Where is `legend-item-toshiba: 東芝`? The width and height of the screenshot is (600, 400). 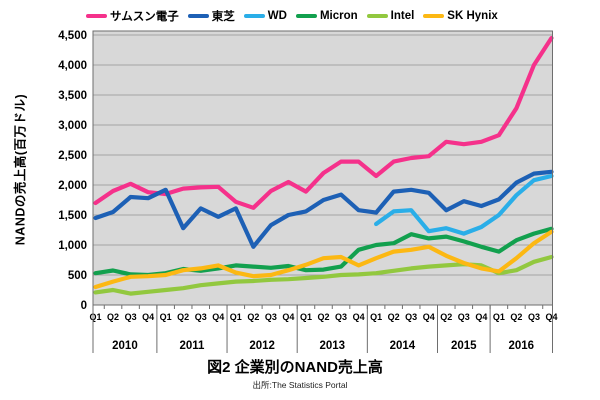 legend-item-toshiba: 東芝 is located at coordinates (211, 16).